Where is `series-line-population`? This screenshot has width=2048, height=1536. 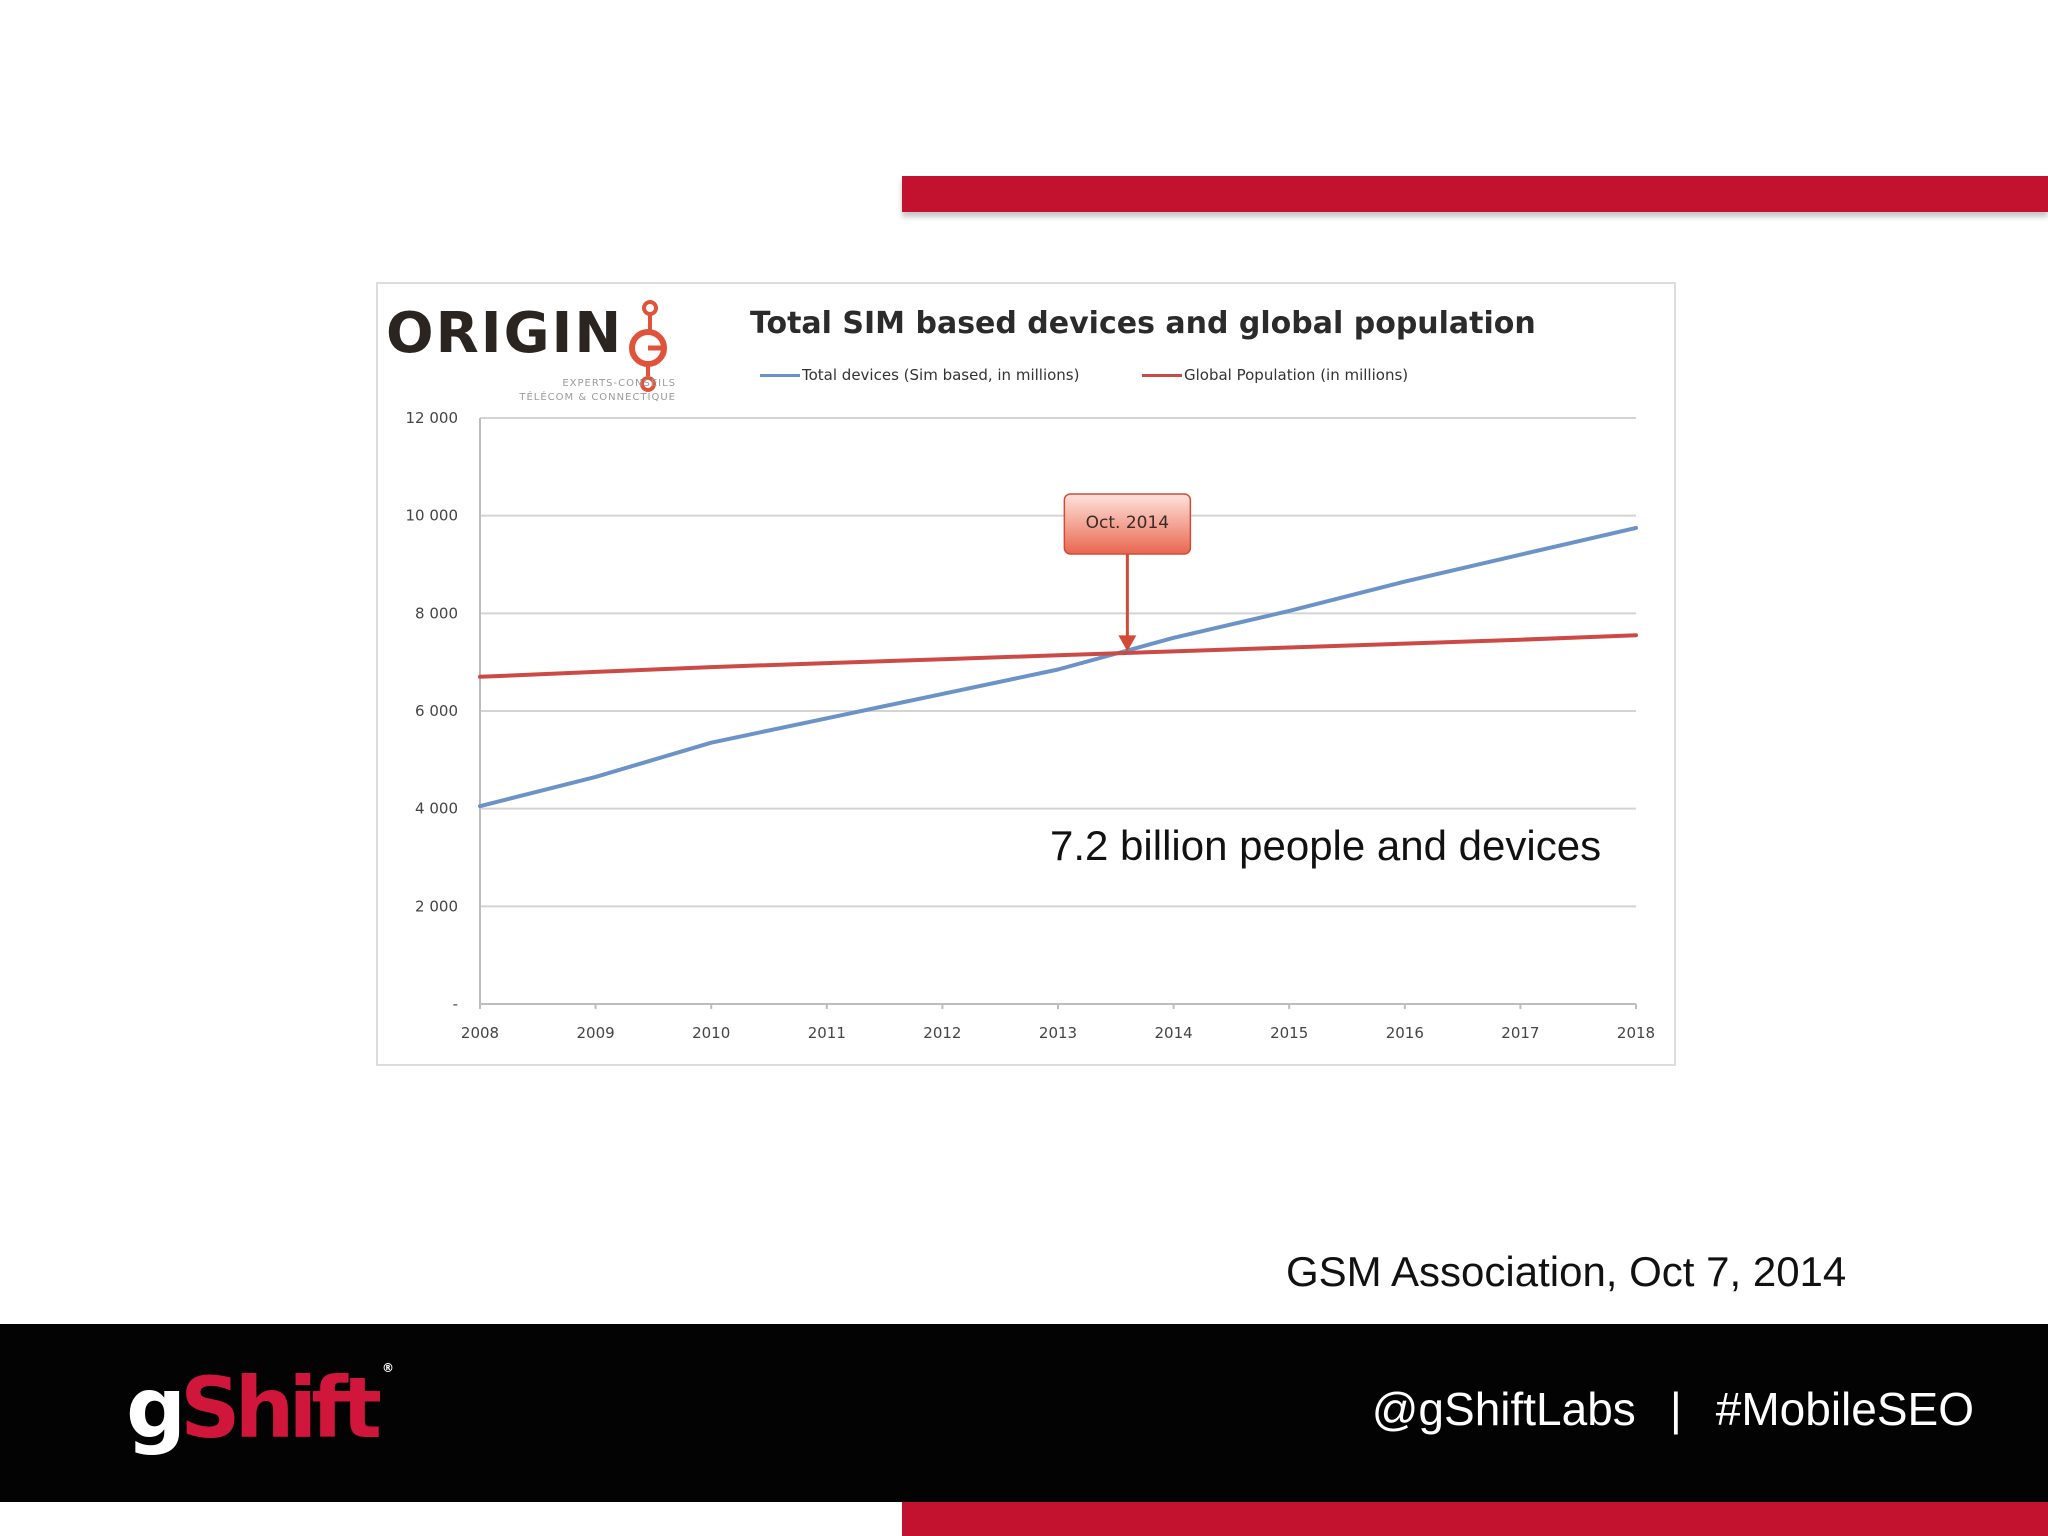
series-line-population is located at coordinates (1058, 656).